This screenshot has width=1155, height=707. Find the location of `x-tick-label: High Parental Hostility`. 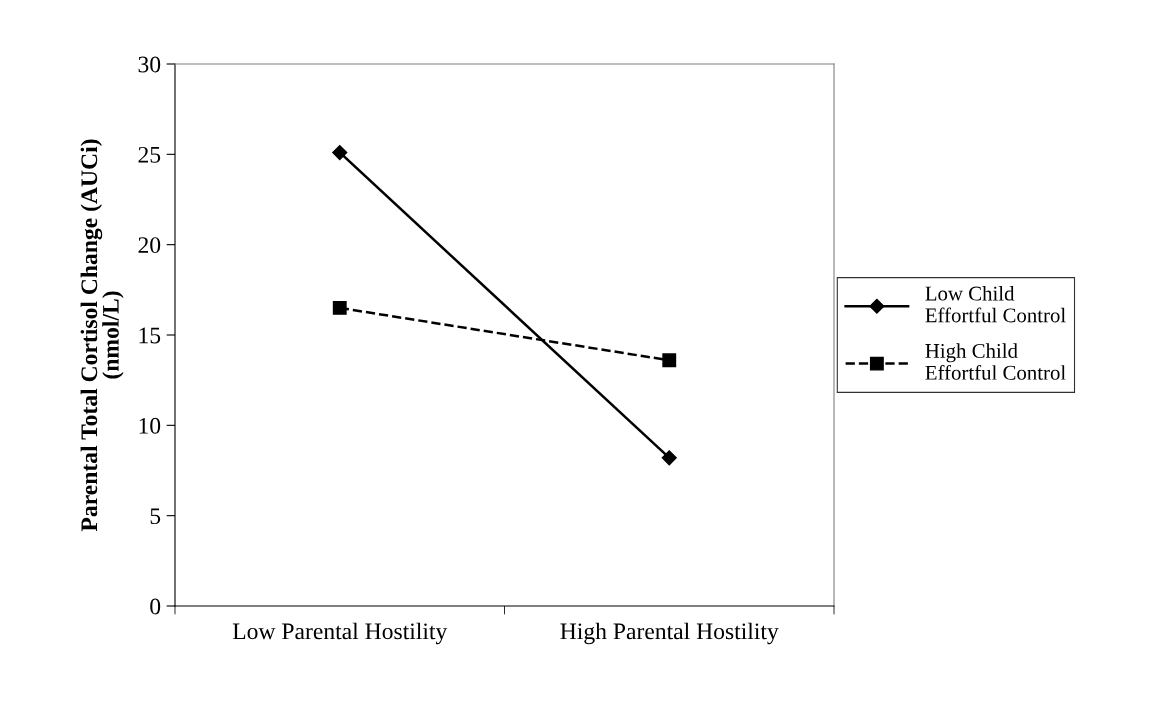

x-tick-label: High Parental Hostility is located at coordinates (669, 633).